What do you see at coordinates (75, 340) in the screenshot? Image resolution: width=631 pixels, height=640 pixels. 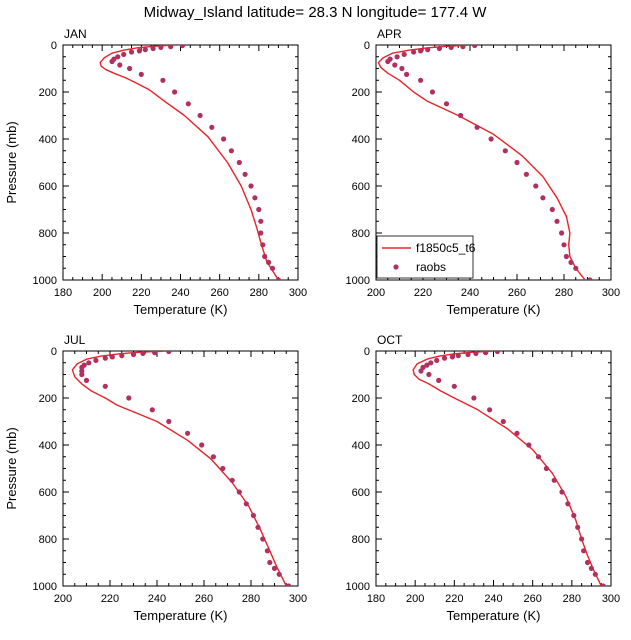 I see `panel-label: JUL` at bounding box center [75, 340].